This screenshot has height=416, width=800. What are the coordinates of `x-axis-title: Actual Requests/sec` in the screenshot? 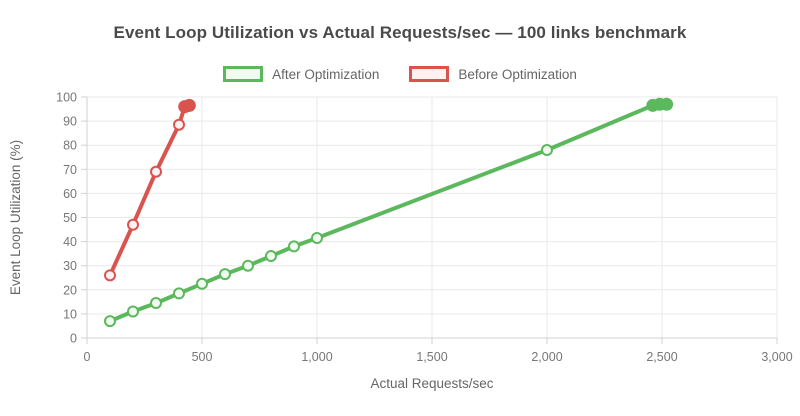 It's located at (431, 383).